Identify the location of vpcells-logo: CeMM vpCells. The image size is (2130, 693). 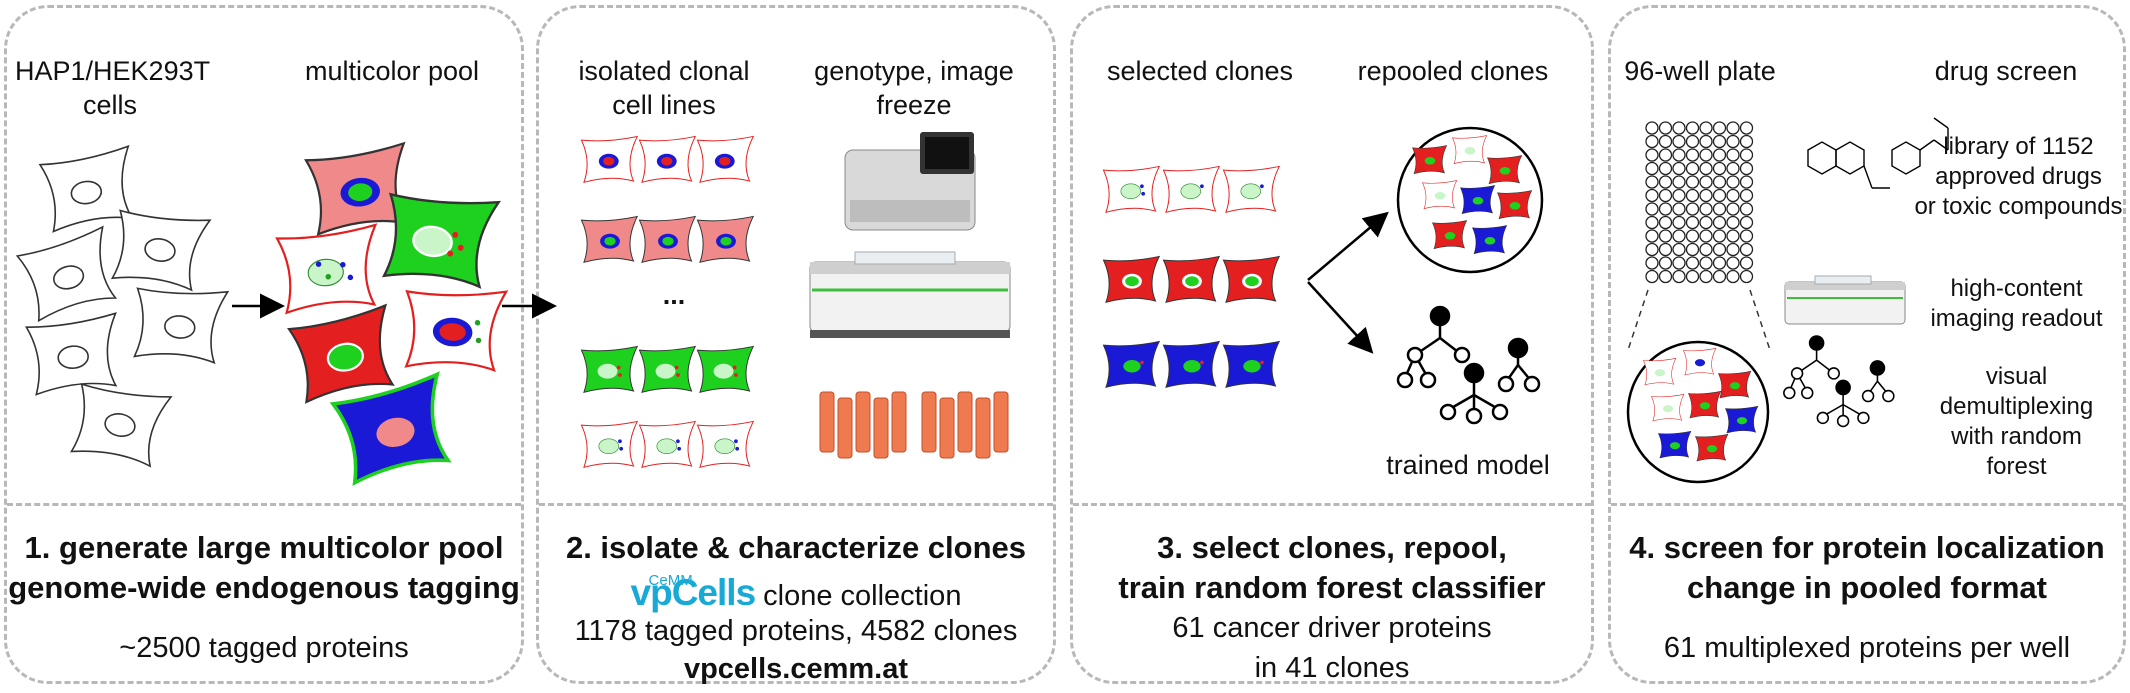
(694, 594).